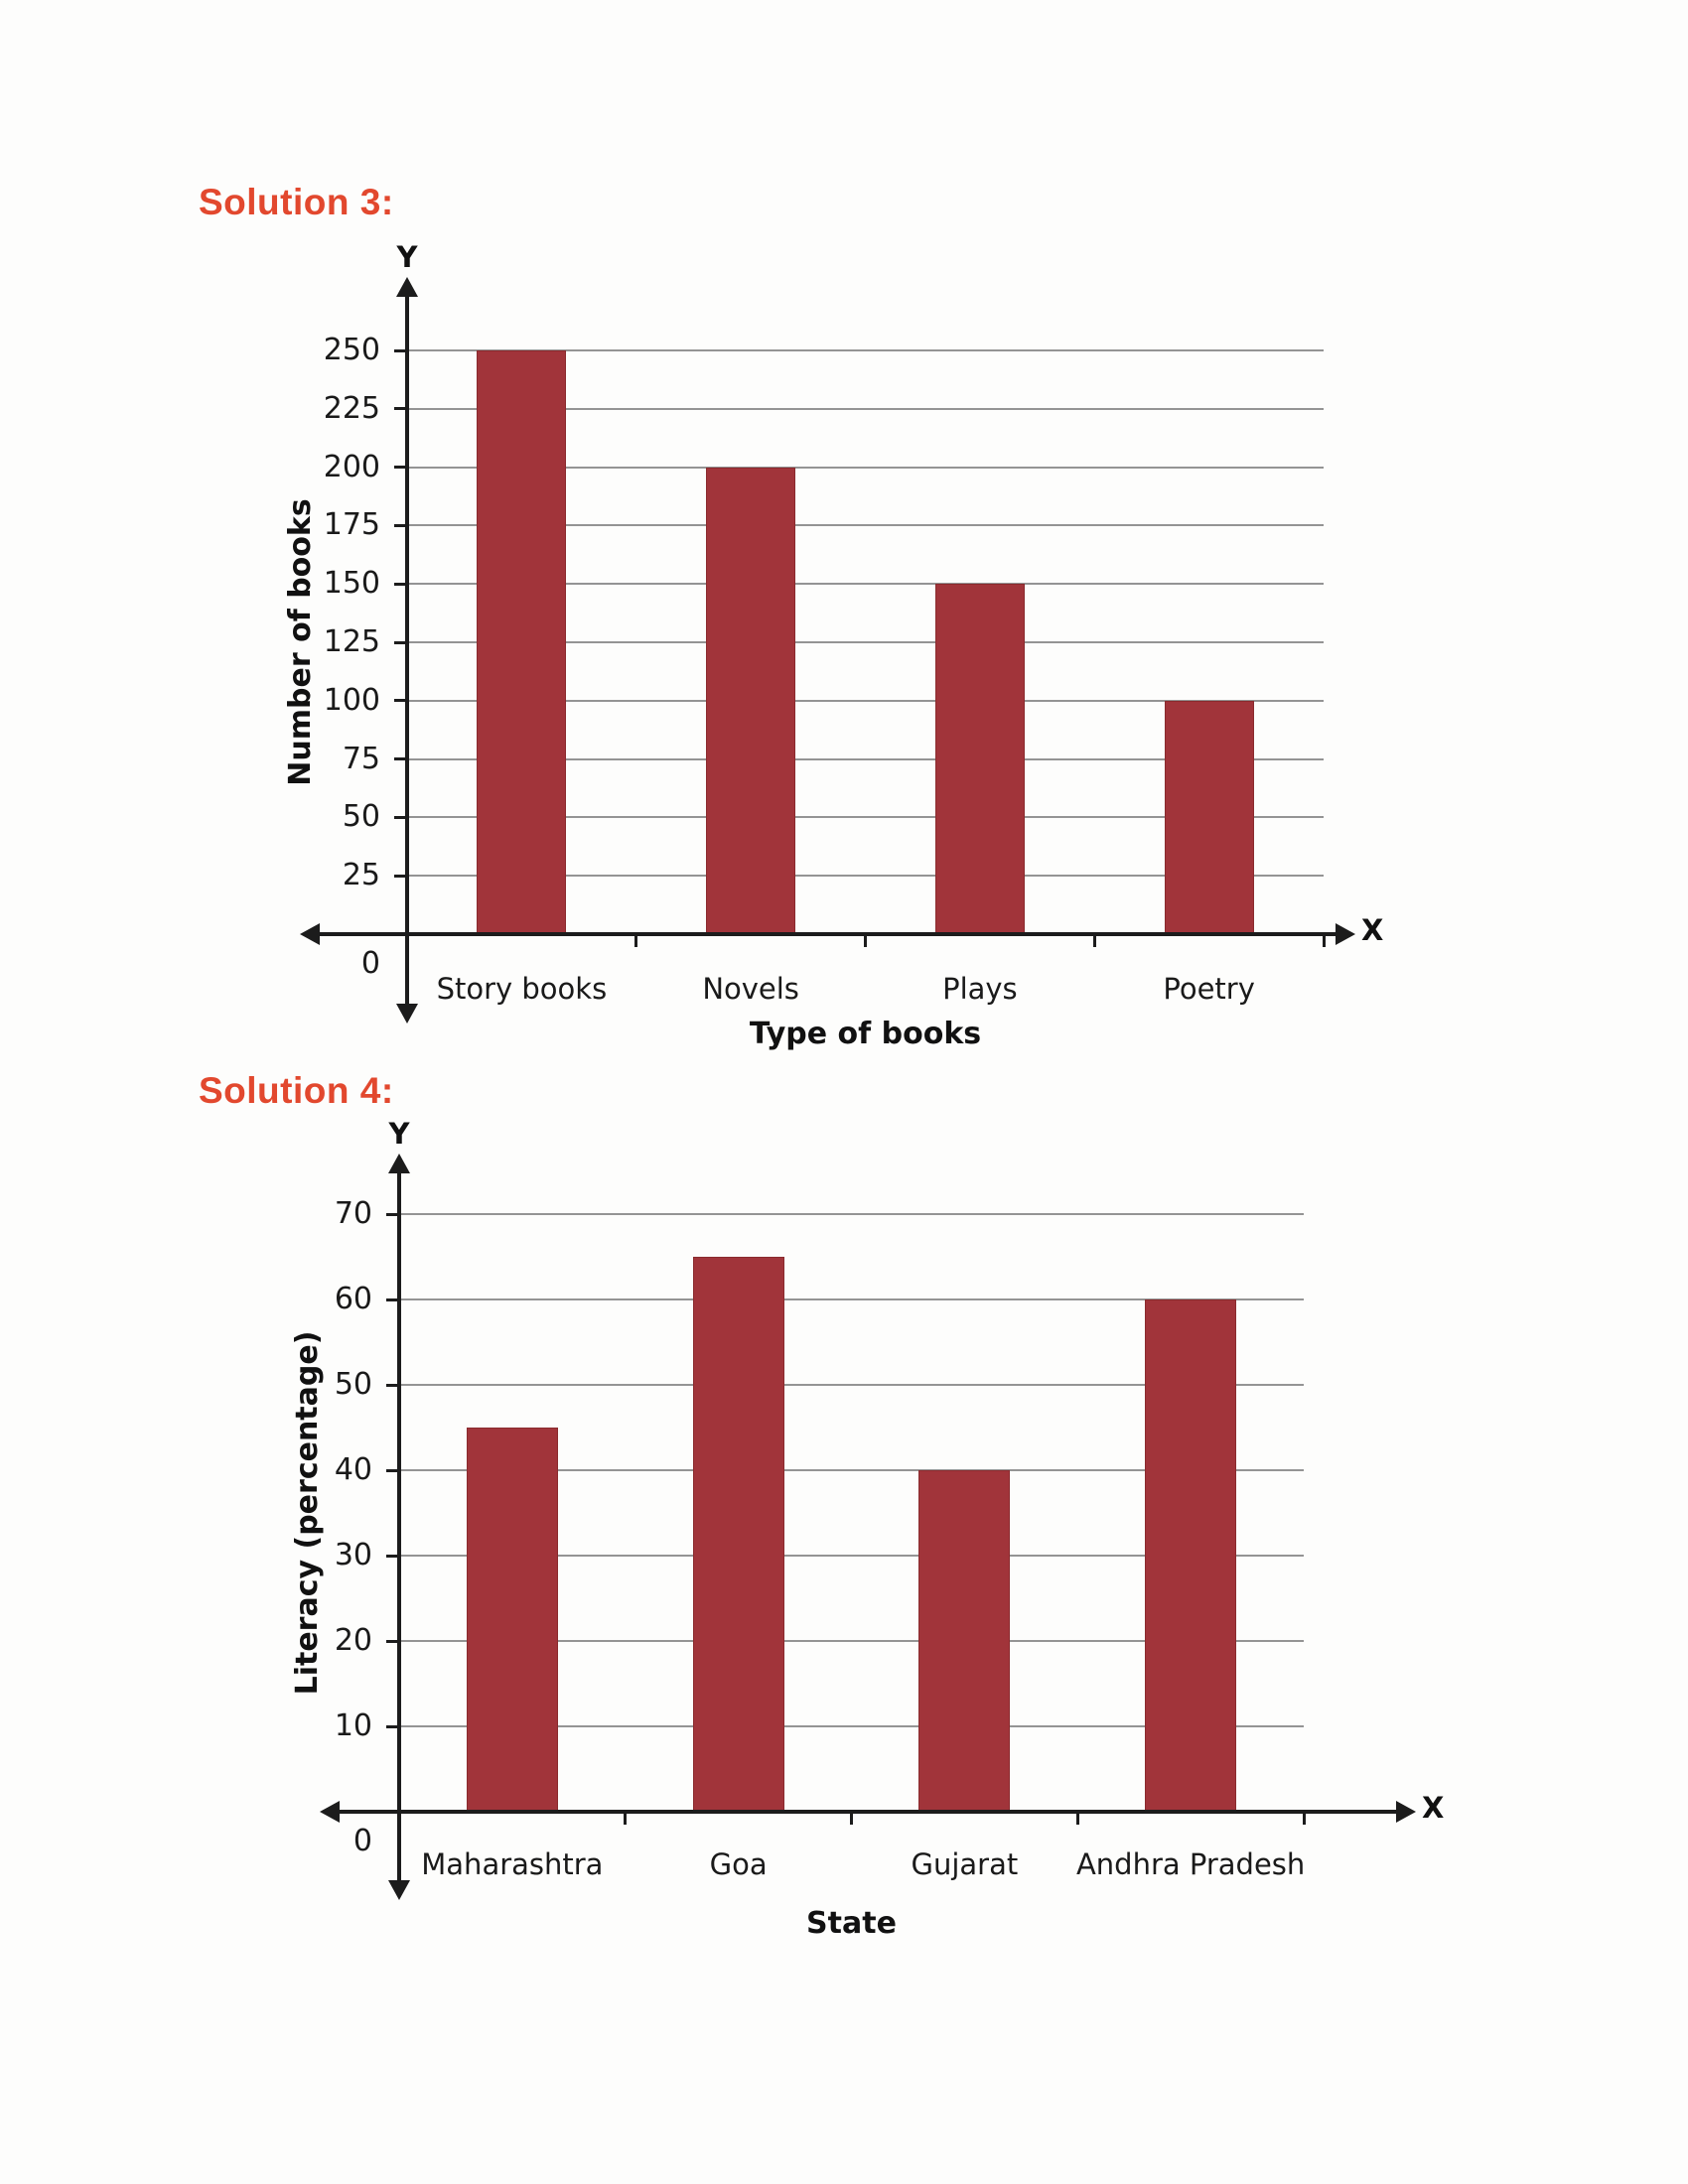 Image resolution: width=1688 pixels, height=2184 pixels. Describe the element at coordinates (512, 1620) in the screenshot. I see `bar-maharashtra` at that location.